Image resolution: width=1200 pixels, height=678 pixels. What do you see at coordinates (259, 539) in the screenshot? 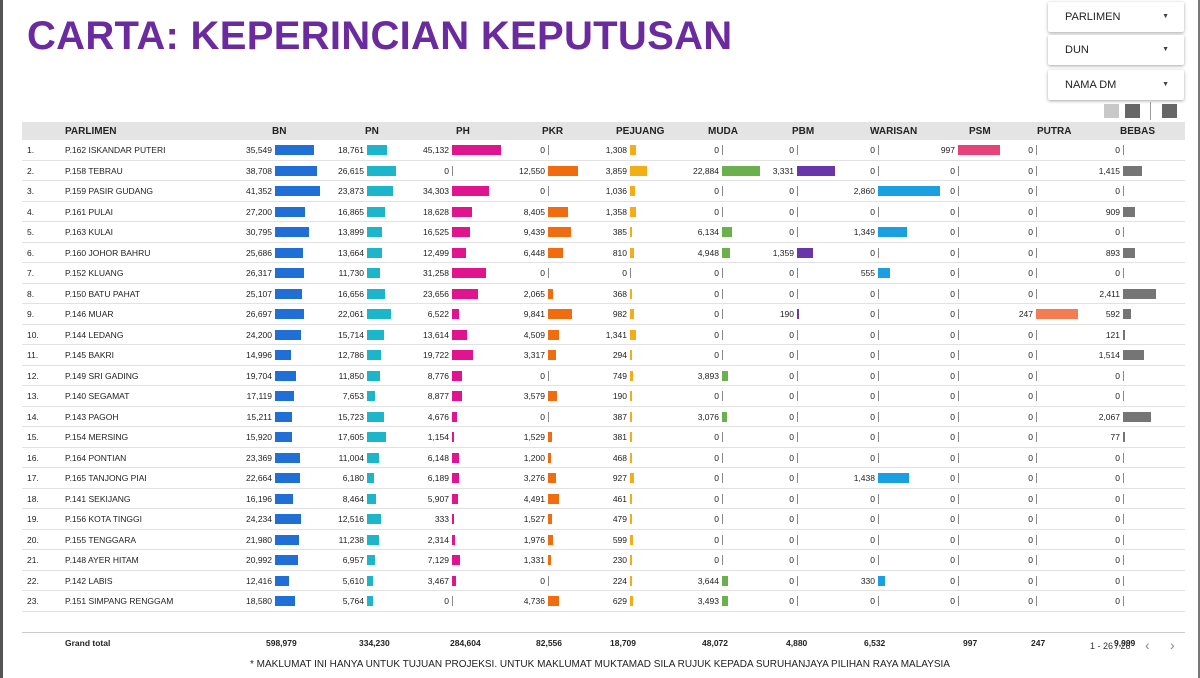
I see `cell-bn-value: 21,980` at bounding box center [259, 539].